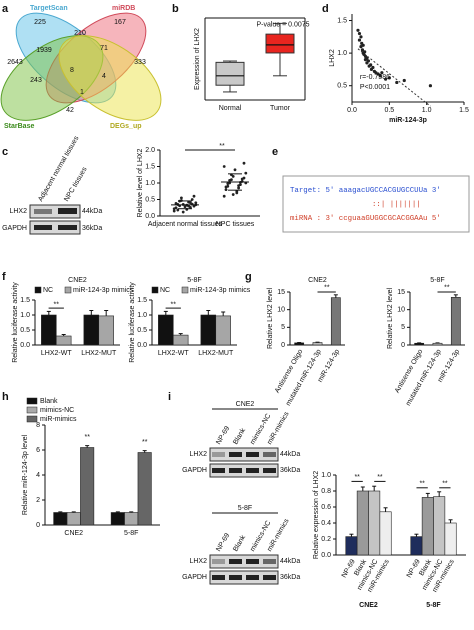 The image size is (474, 630). What do you see at coordinates (194, 470) in the screenshot?
I see `protein-label: GAPDH` at bounding box center [194, 470].